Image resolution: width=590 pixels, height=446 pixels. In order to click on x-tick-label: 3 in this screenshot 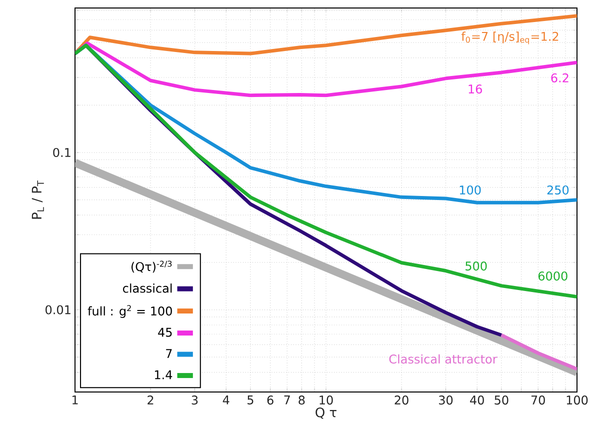, I will do `click(195, 400)`.